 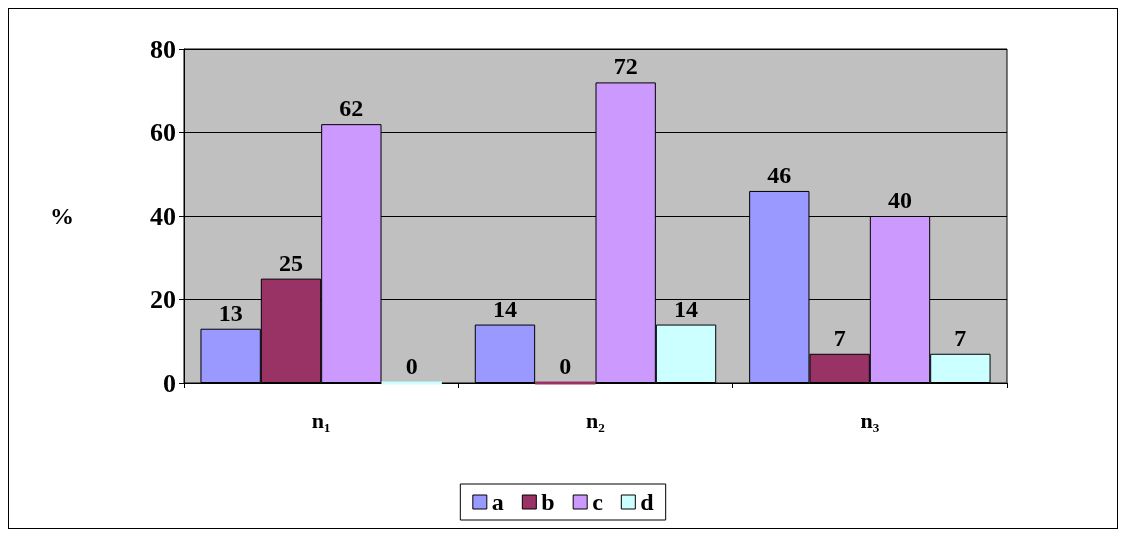 What do you see at coordinates (163, 132) in the screenshot?
I see `y-tick-label: 60` at bounding box center [163, 132].